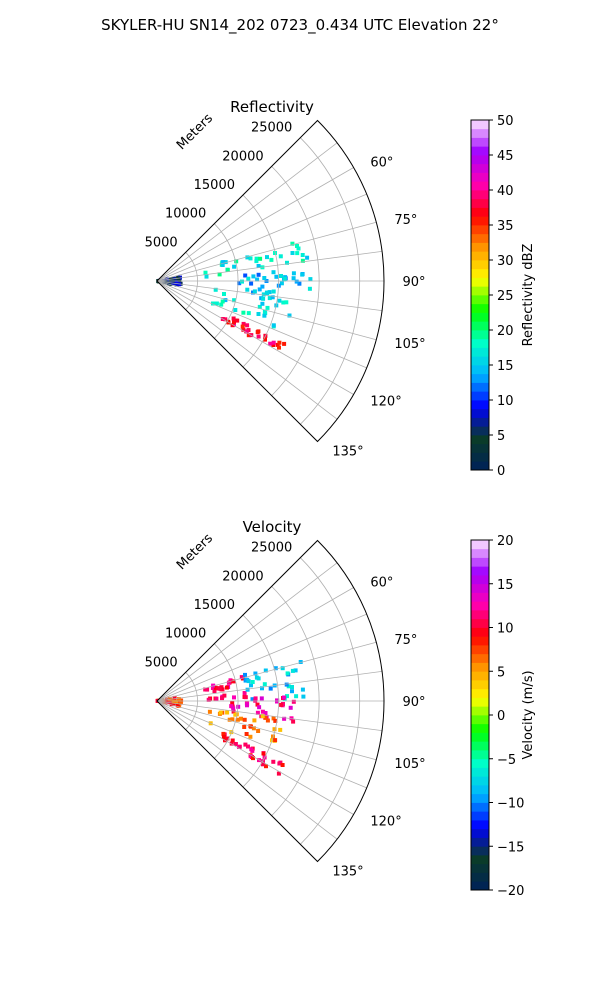 The image size is (600, 1000). What do you see at coordinates (272, 527) in the screenshot?
I see `panel-title: Velocity` at bounding box center [272, 527].